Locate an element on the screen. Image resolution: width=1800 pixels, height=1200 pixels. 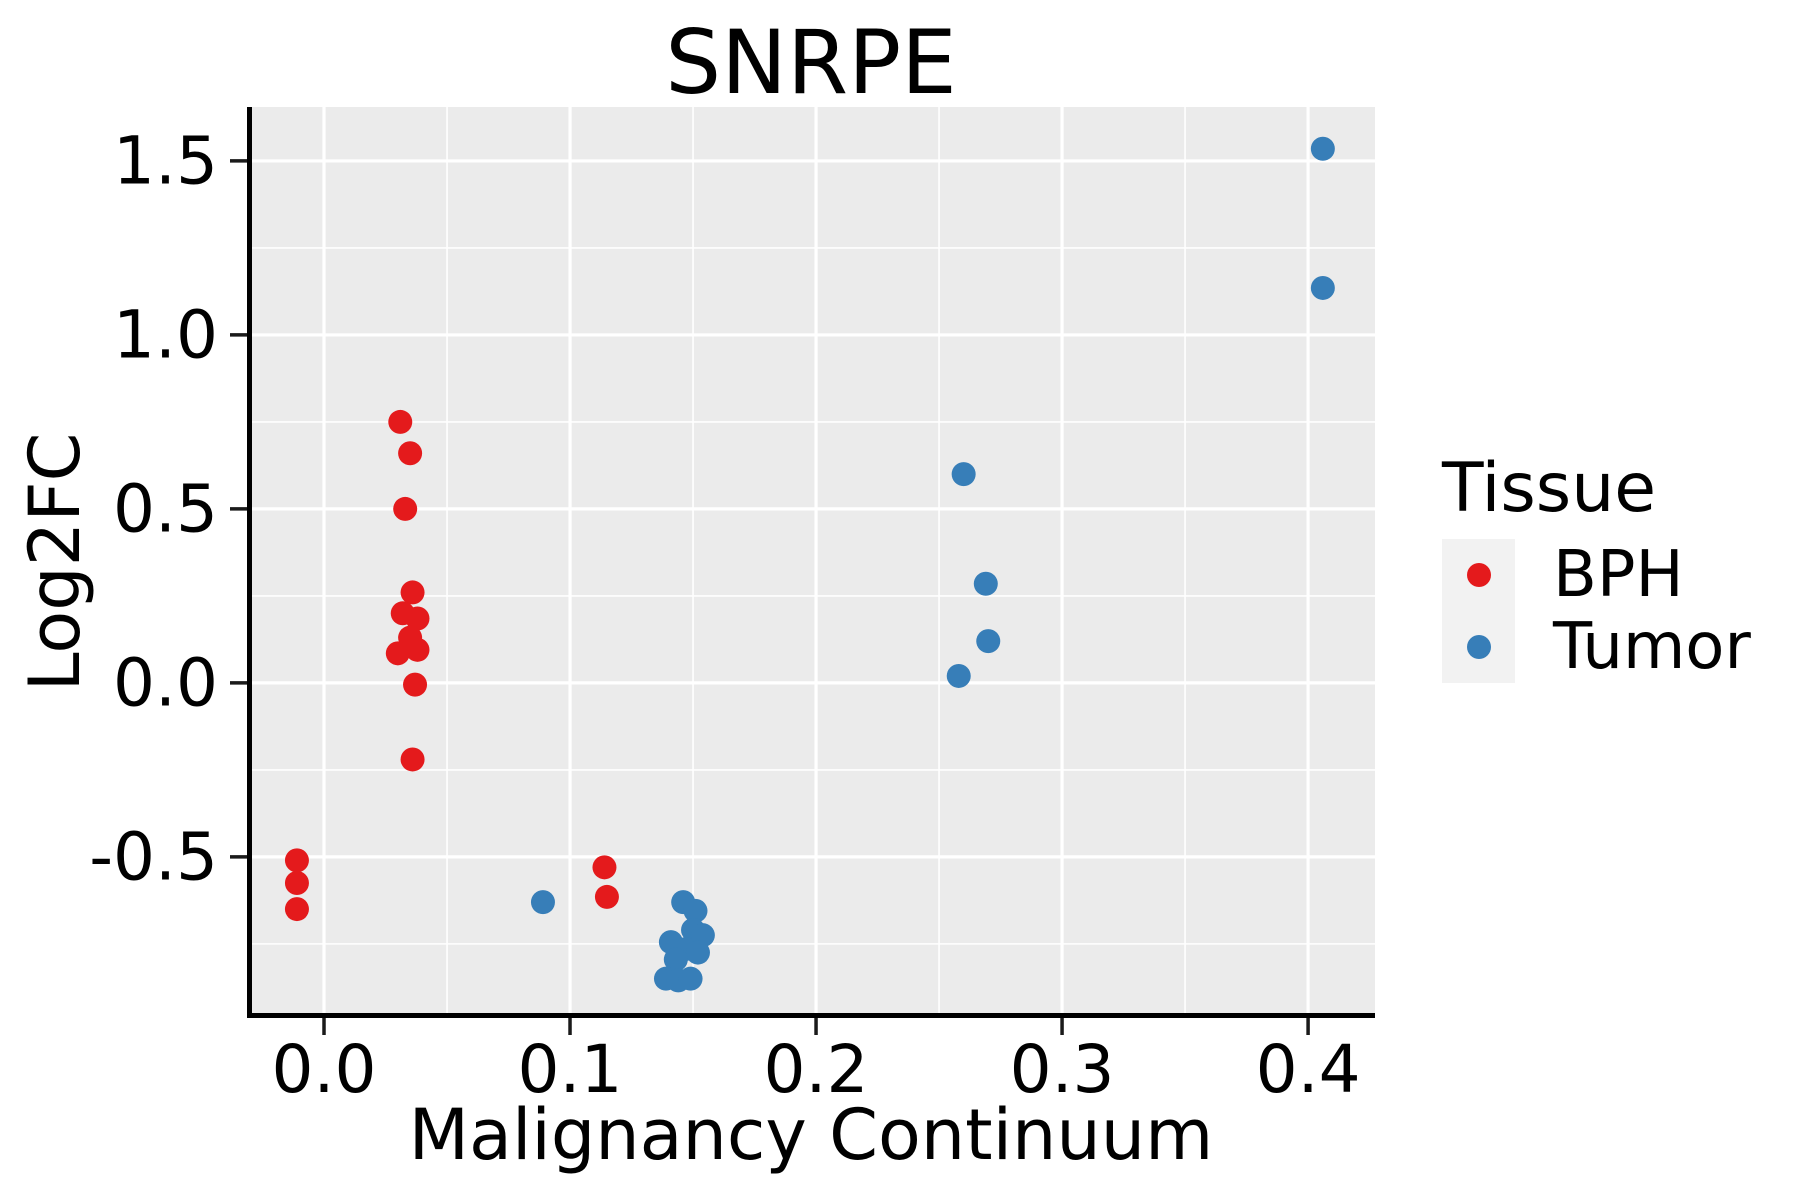
tumor-dot-icon is located at coordinates (1478, 646).